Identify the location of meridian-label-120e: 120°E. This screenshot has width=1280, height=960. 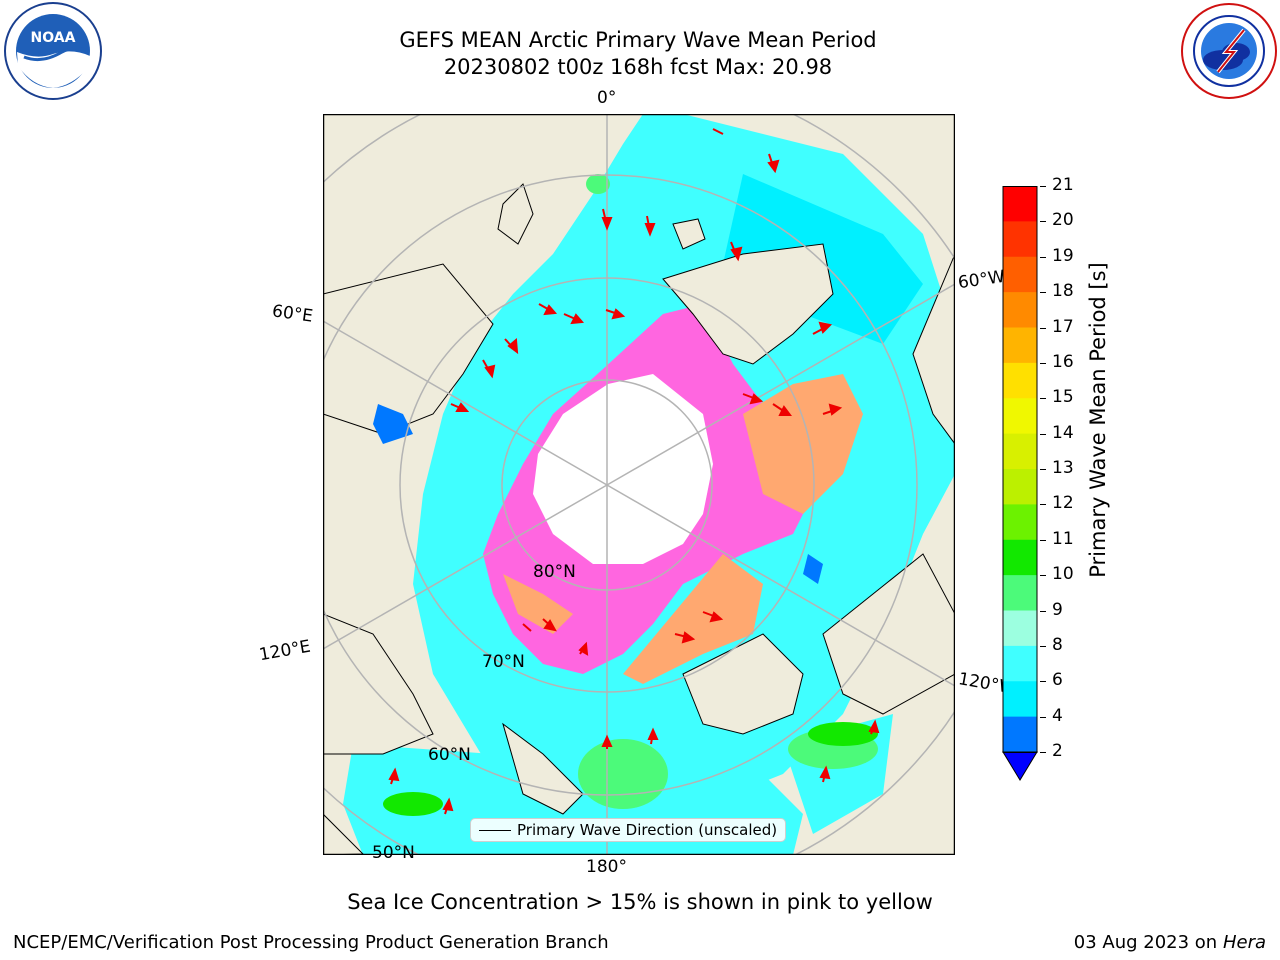
(285, 651).